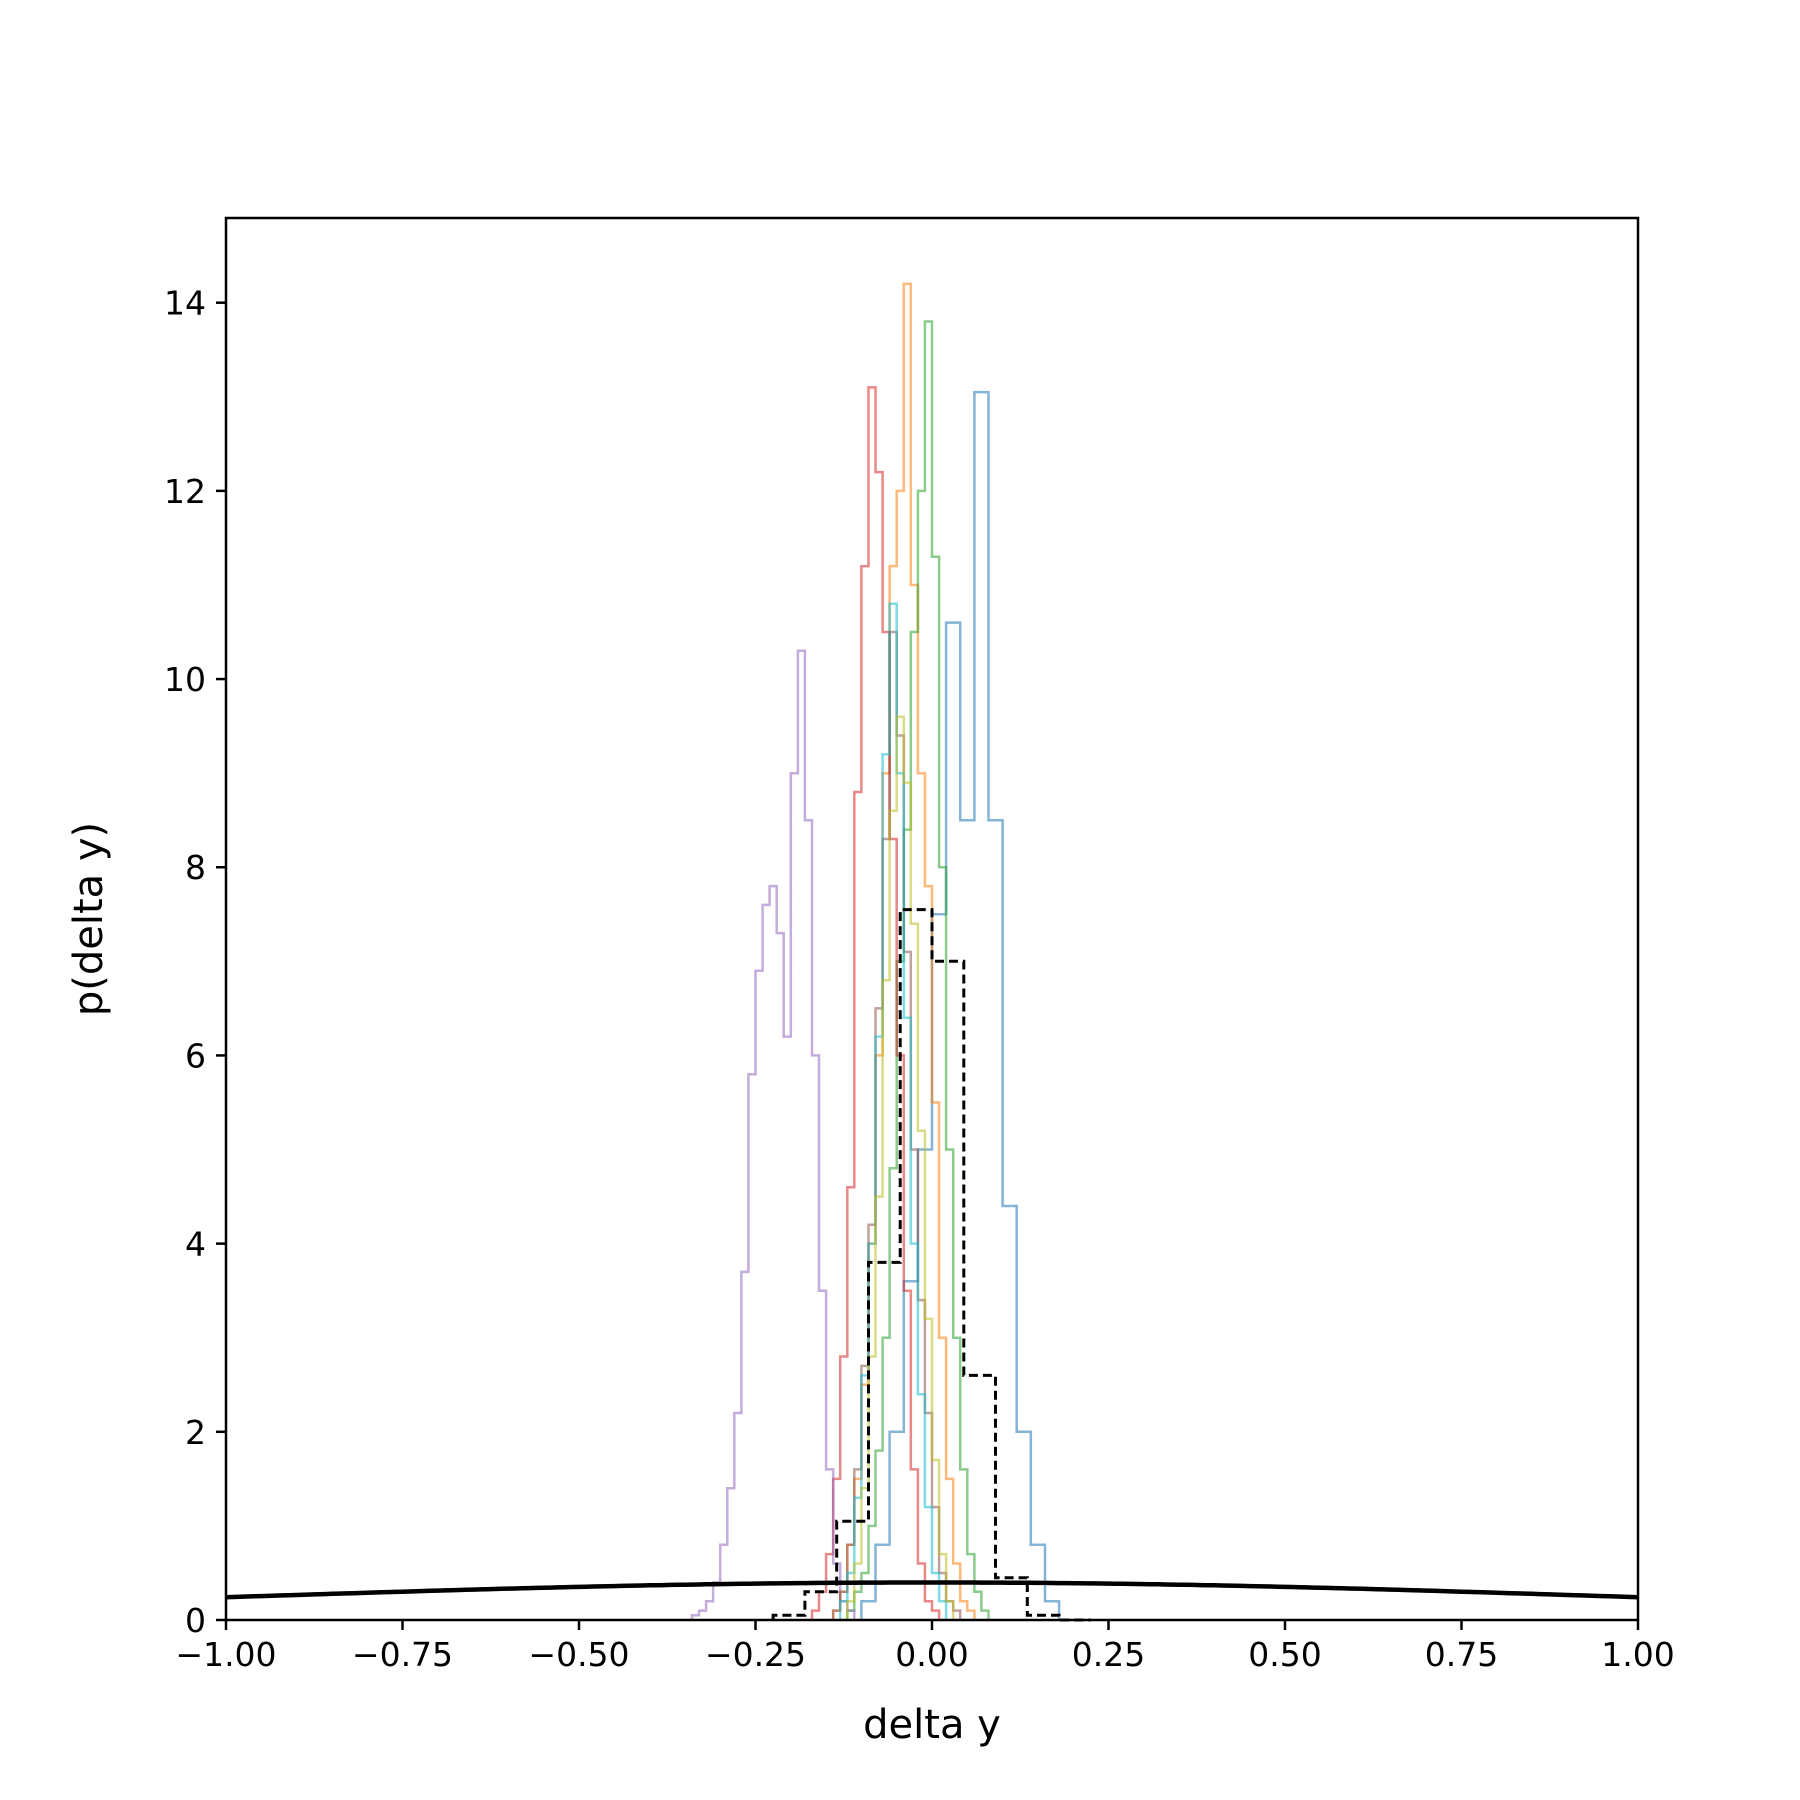 The height and width of the screenshot is (1800, 1800). What do you see at coordinates (1637, 1654) in the screenshot?
I see `x-tick-label: 1.00` at bounding box center [1637, 1654].